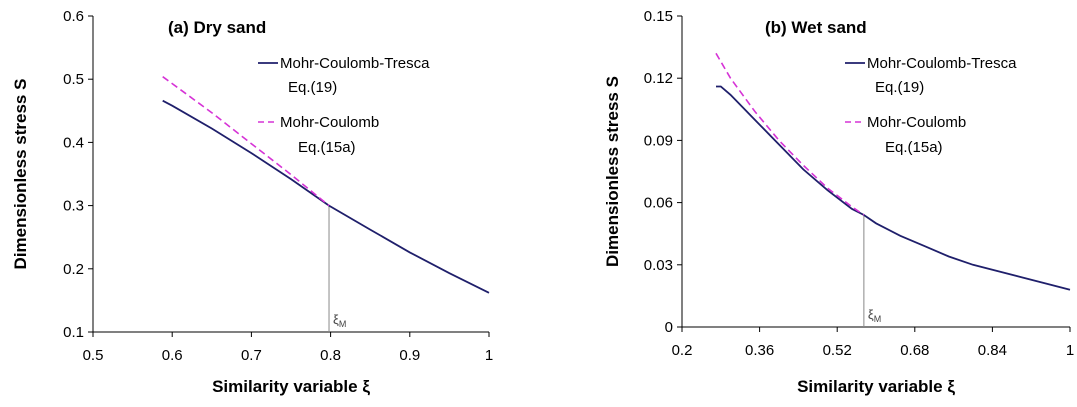 Image resolution: width=1077 pixels, height=407 pixels. I want to click on y-tick-label: 0, so click(669, 327).